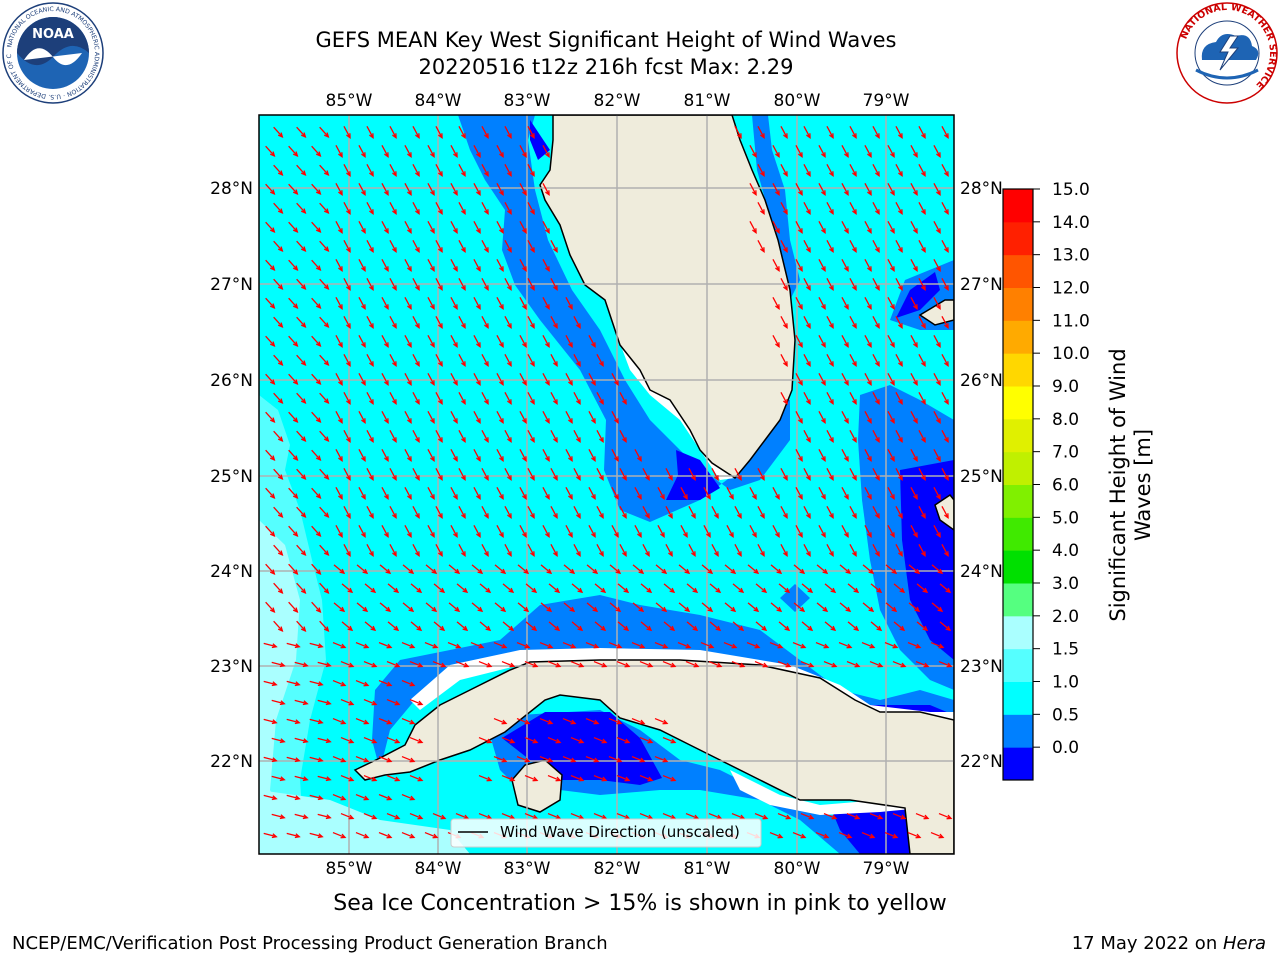 This screenshot has width=1280, height=960. I want to click on east-florida-shelf, so click(776, 207).